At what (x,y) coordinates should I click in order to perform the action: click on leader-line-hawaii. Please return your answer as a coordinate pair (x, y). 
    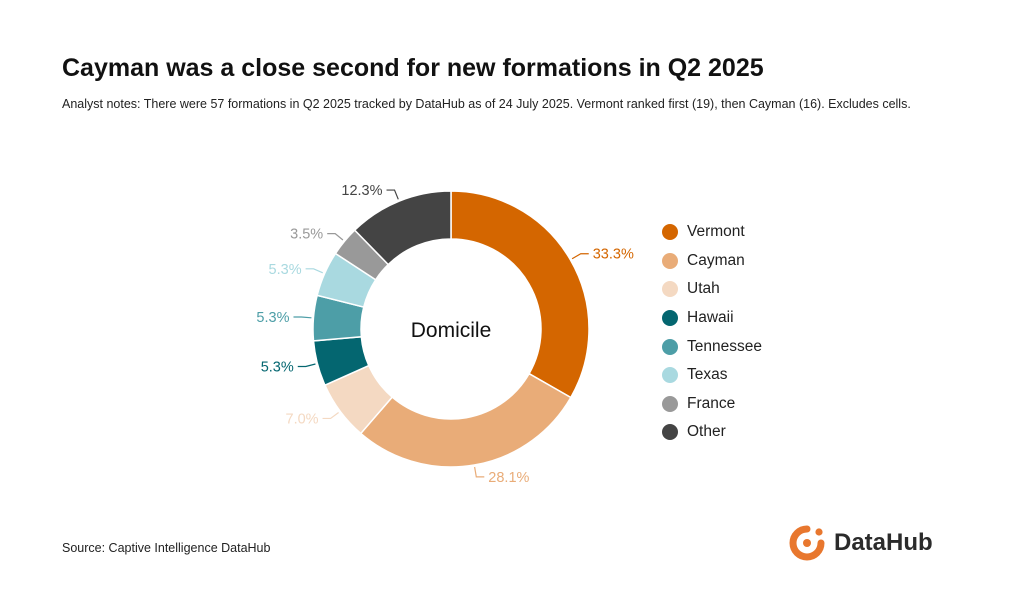
    Looking at the image, I should click on (306, 365).